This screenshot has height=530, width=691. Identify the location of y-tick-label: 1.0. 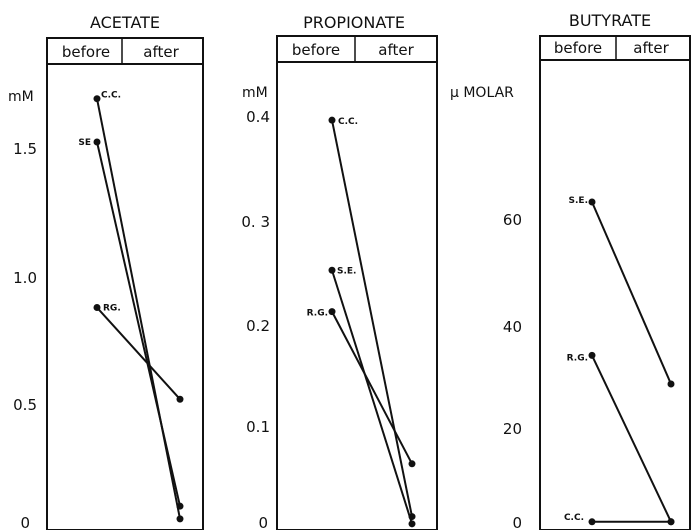
(25, 278).